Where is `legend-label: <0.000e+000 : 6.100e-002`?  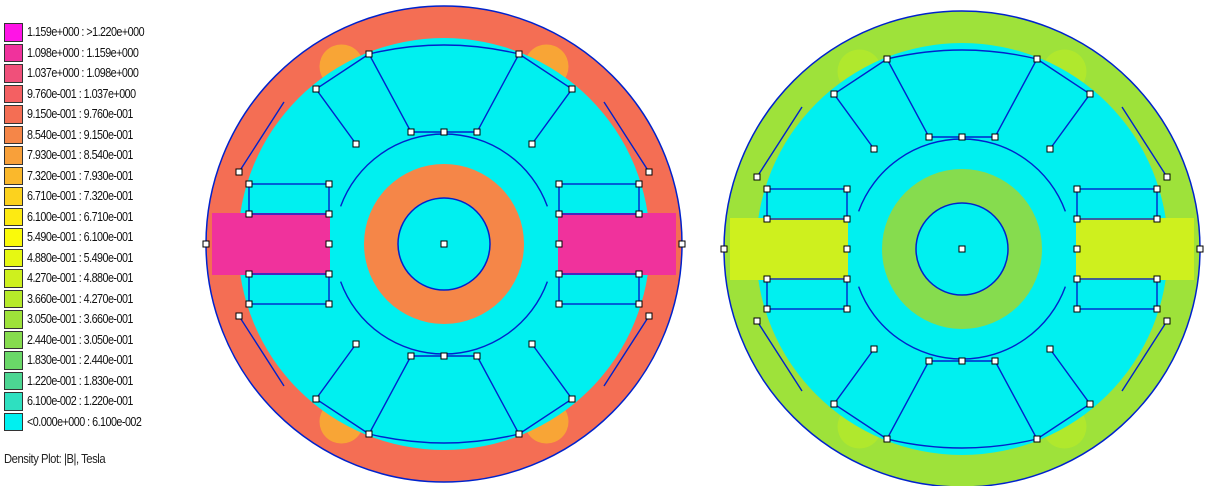 legend-label: <0.000e+000 : 6.100e-002 is located at coordinates (84, 421).